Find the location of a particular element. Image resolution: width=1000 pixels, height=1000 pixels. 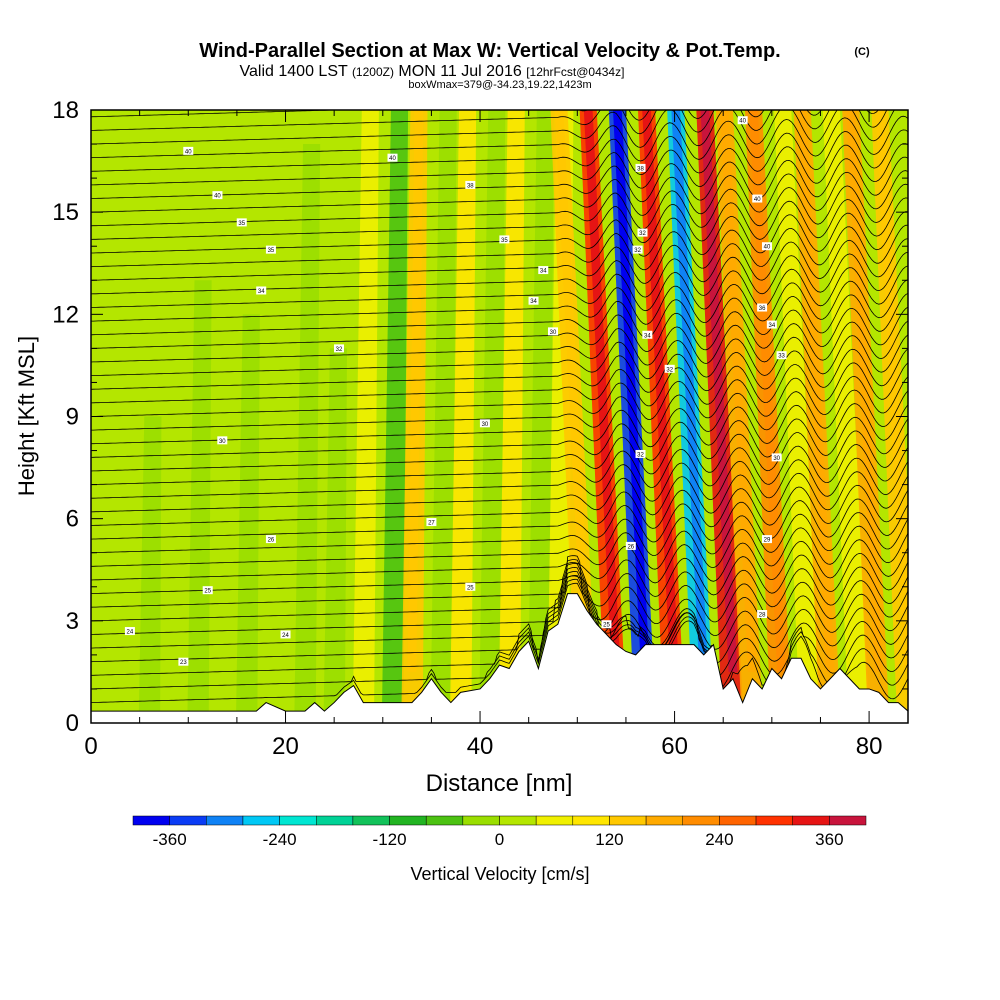

terrain is located at coordinates (499, 658).